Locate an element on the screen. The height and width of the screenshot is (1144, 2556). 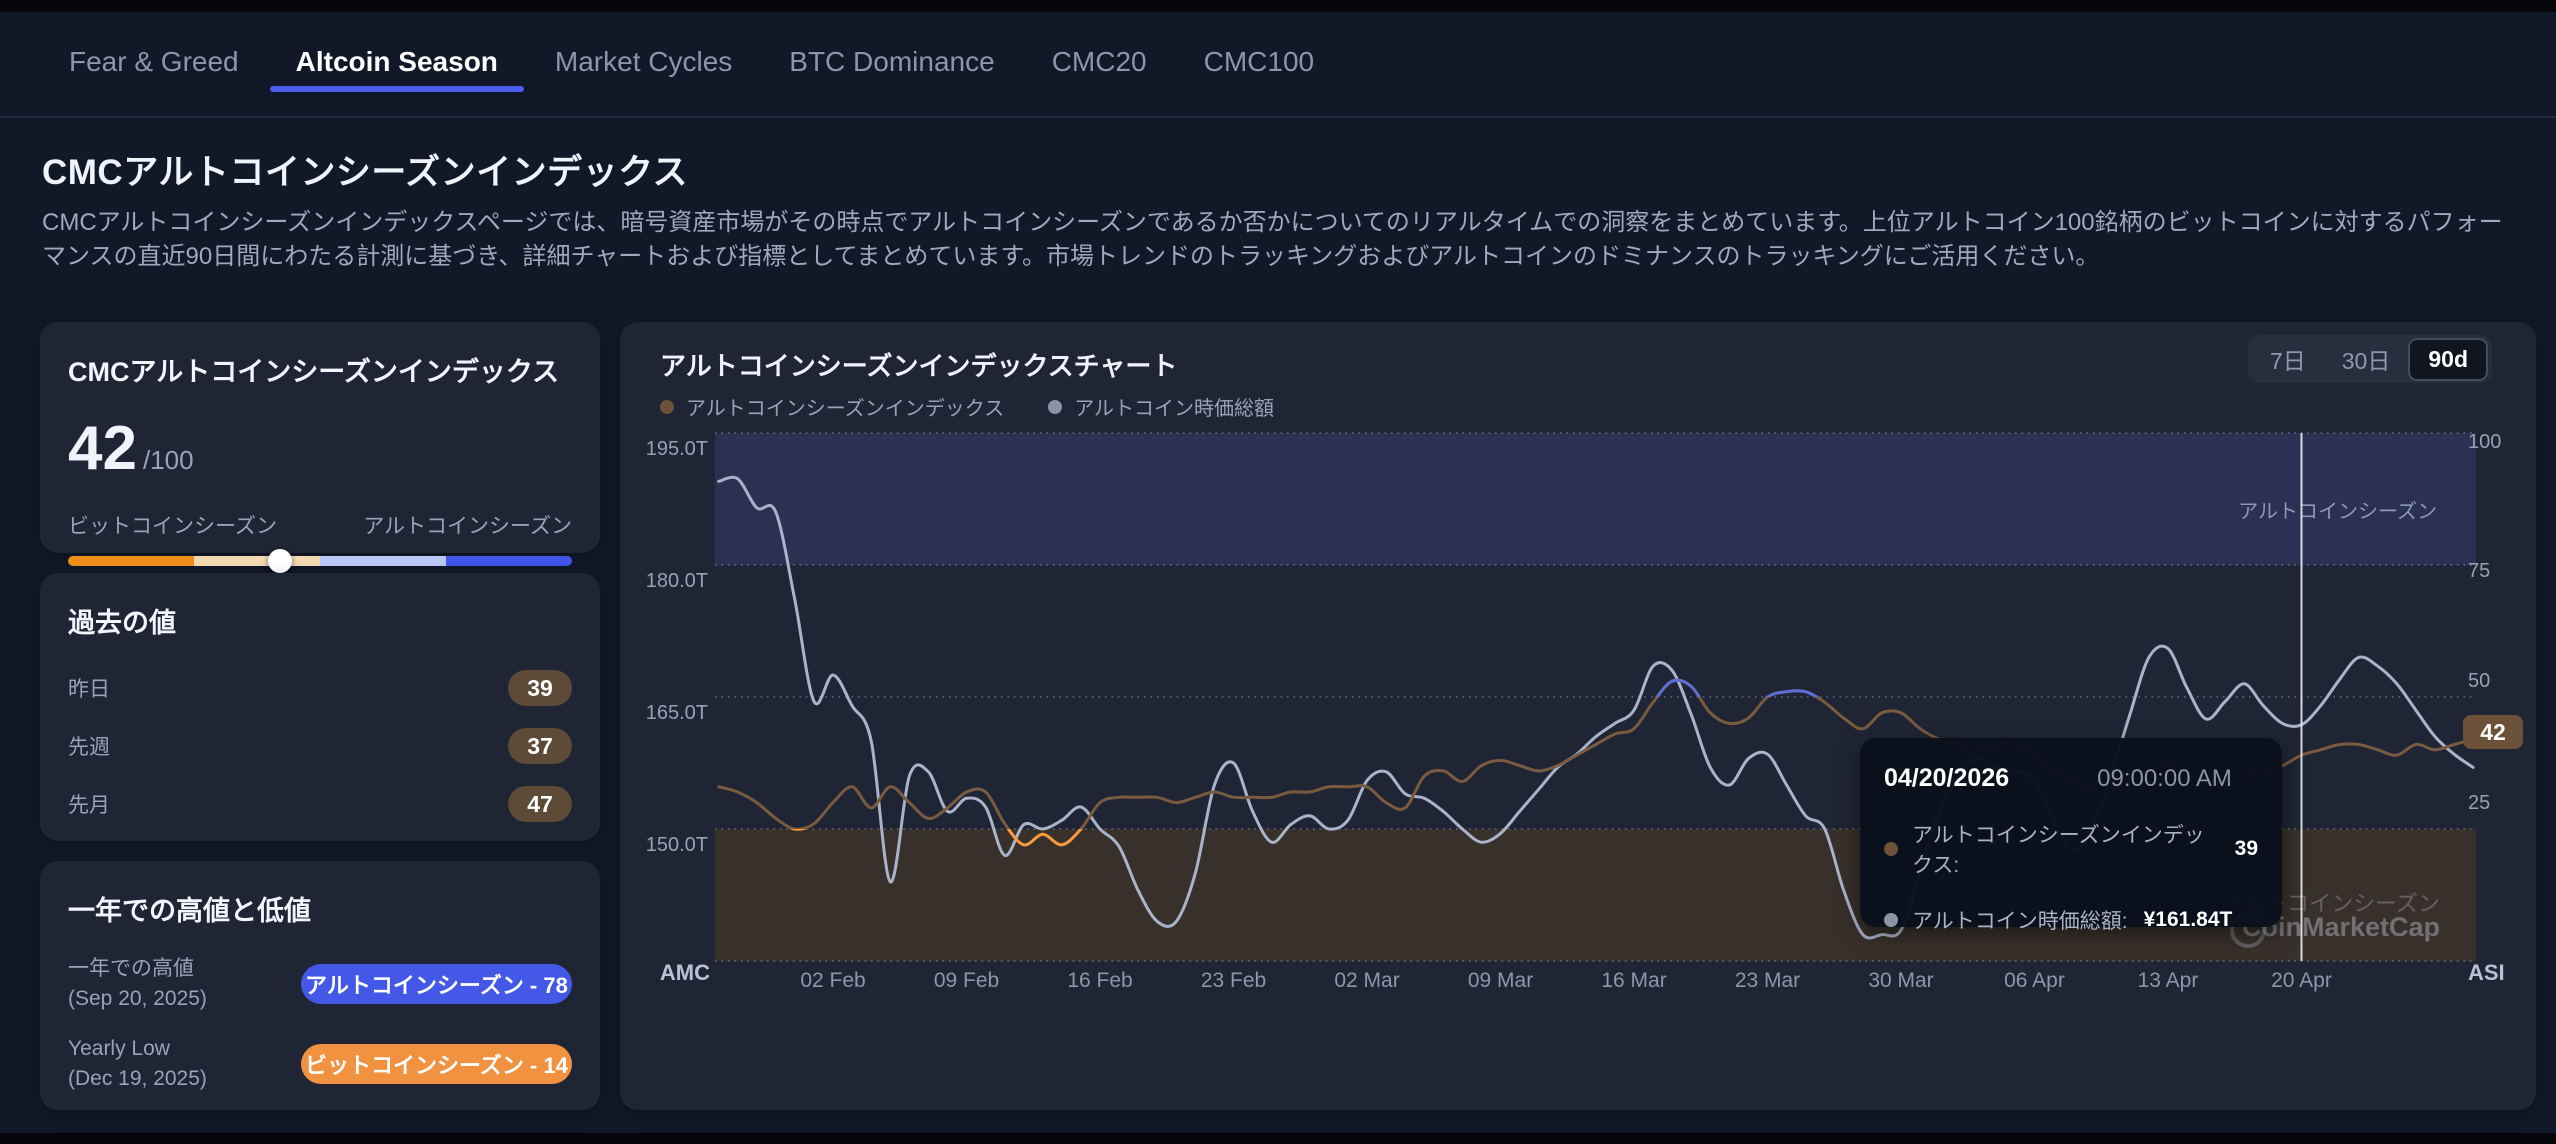
right-axis-tick: 50 is located at coordinates (2479, 681).